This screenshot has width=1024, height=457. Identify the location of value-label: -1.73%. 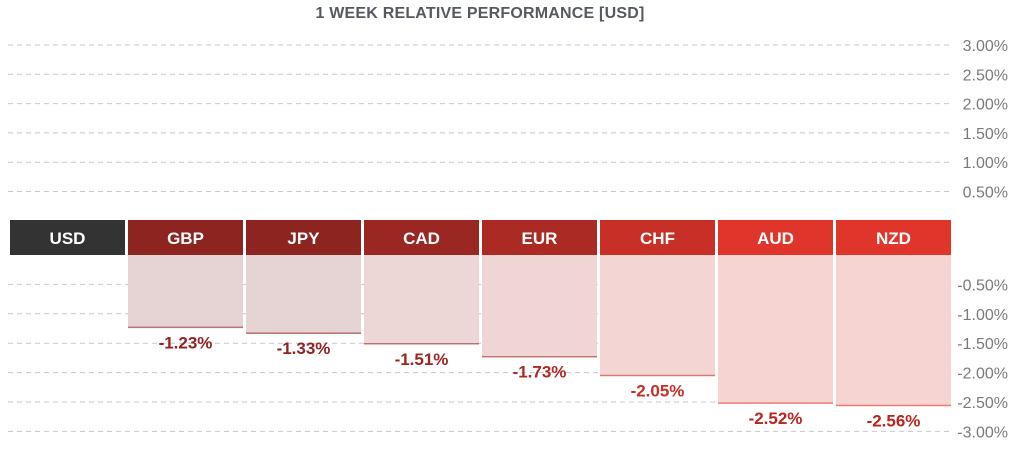
(540, 372).